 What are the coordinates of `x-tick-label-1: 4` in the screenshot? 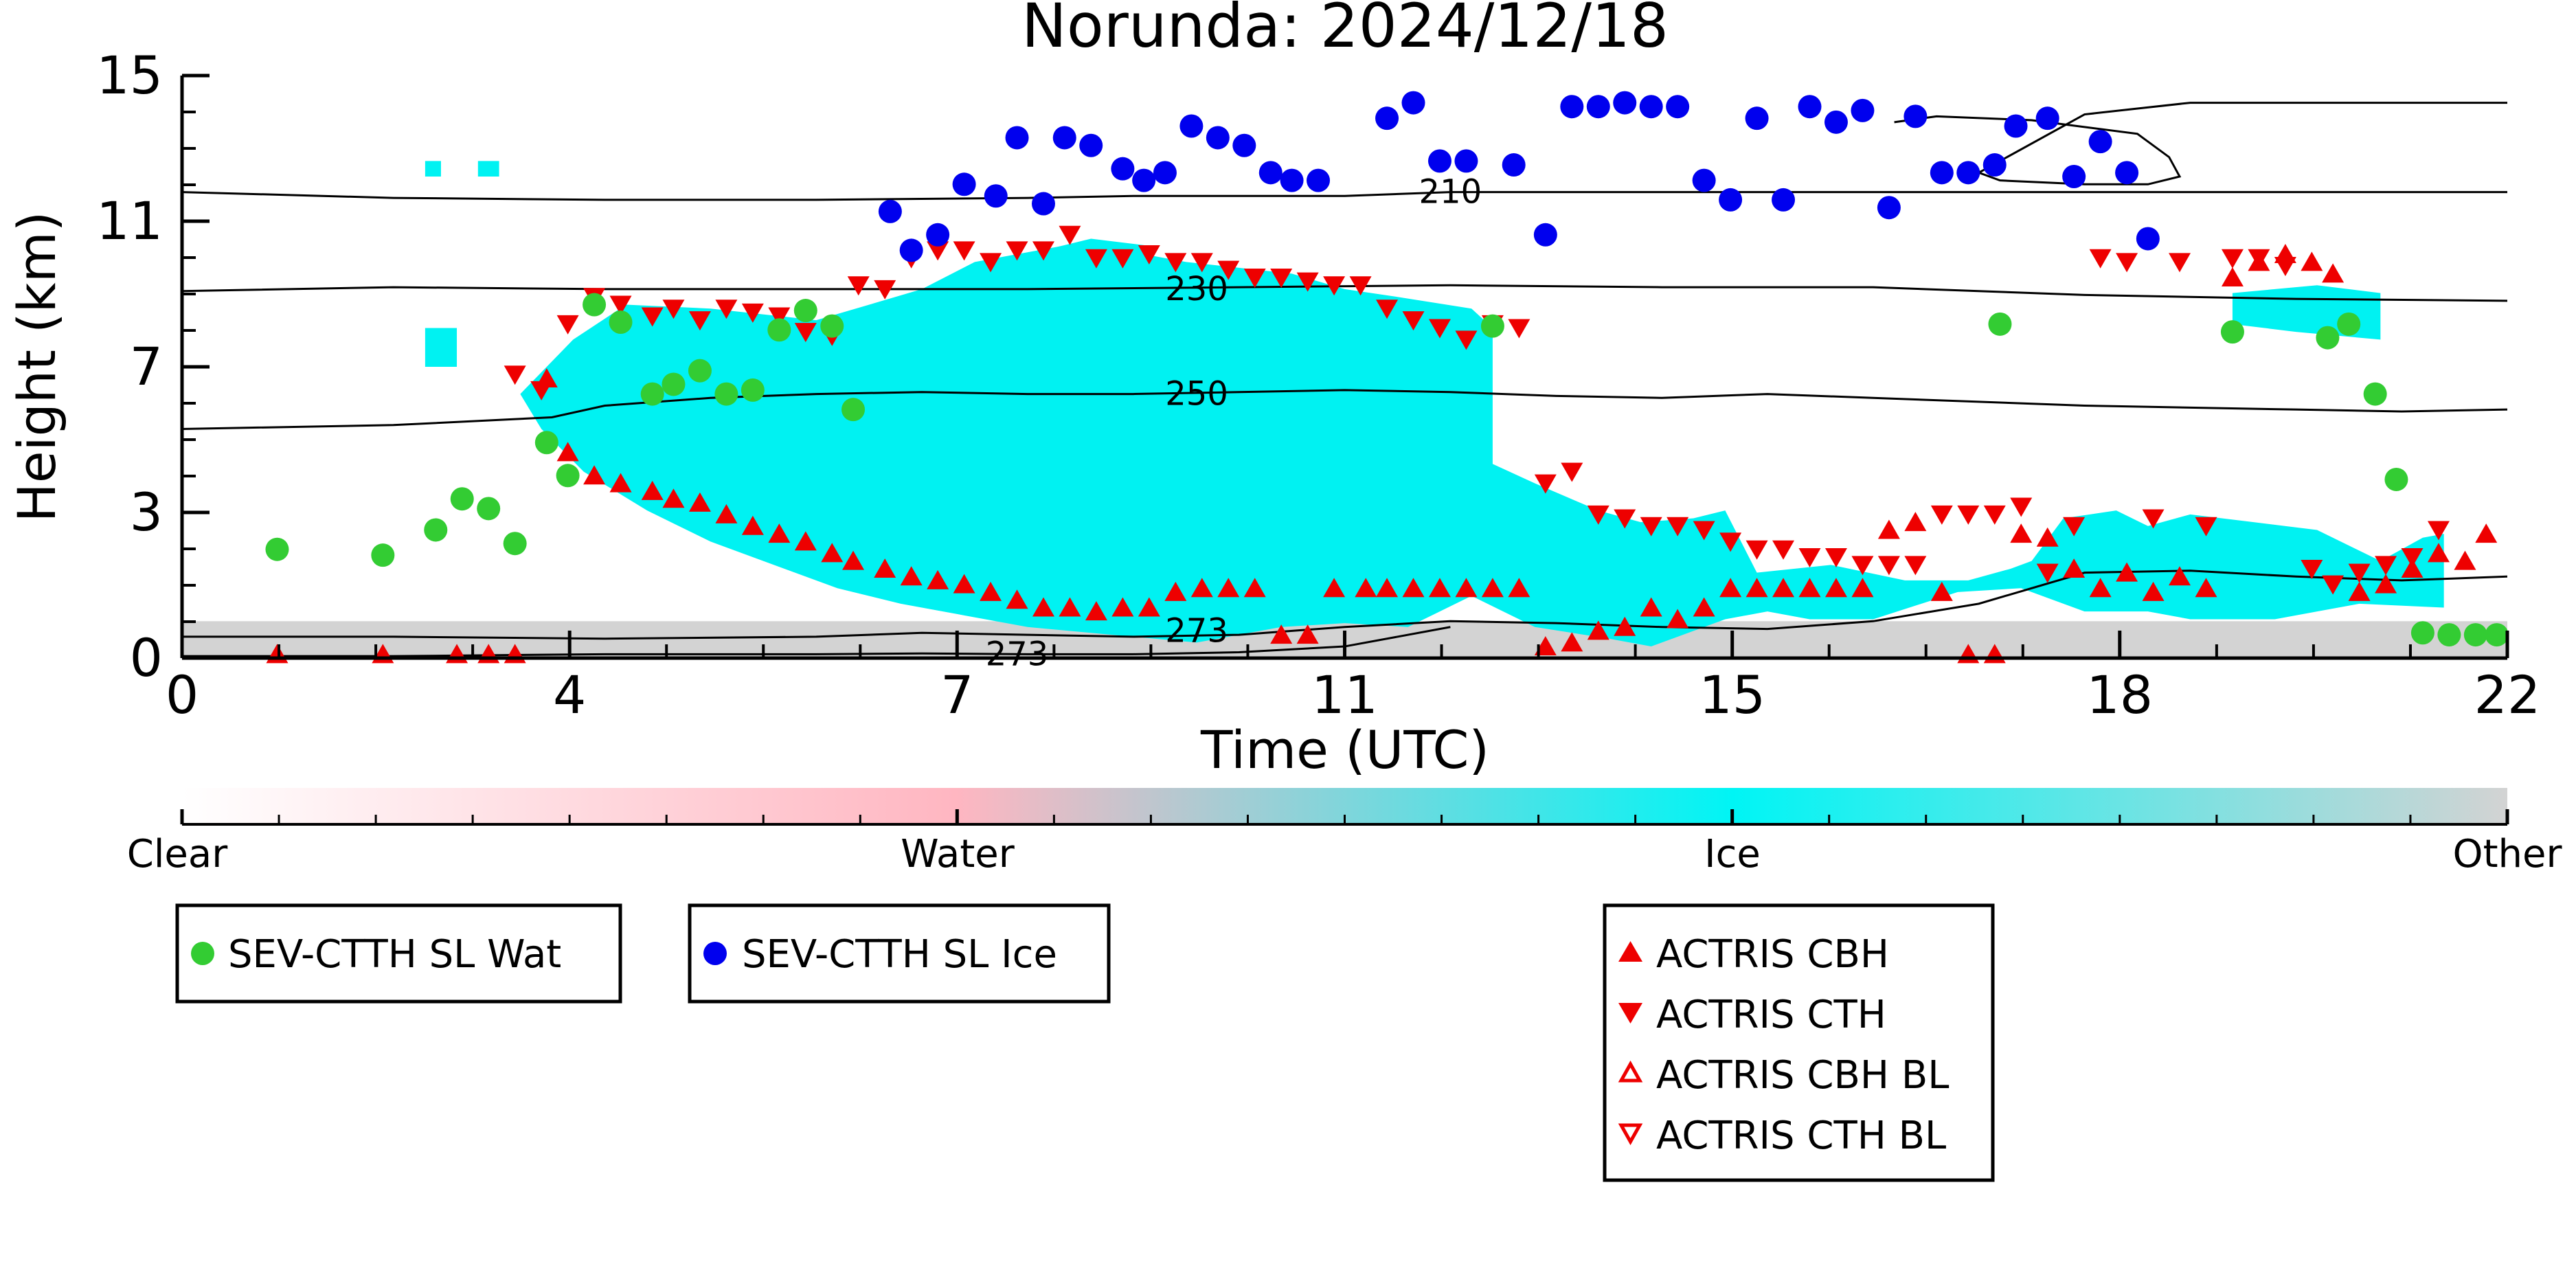 It's located at (569, 694).